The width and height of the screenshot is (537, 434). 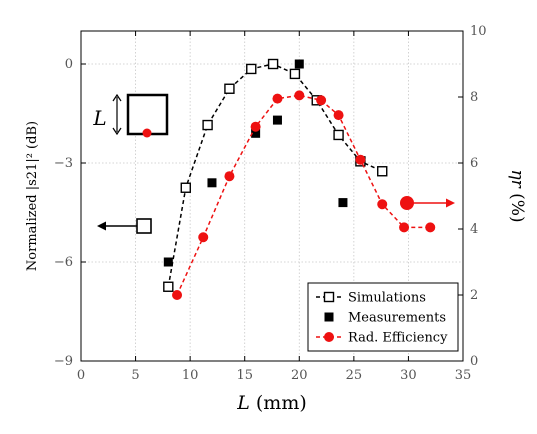 I want to click on legend-label-rad-efficiency: Rad. Efficiency, so click(x=398, y=338).